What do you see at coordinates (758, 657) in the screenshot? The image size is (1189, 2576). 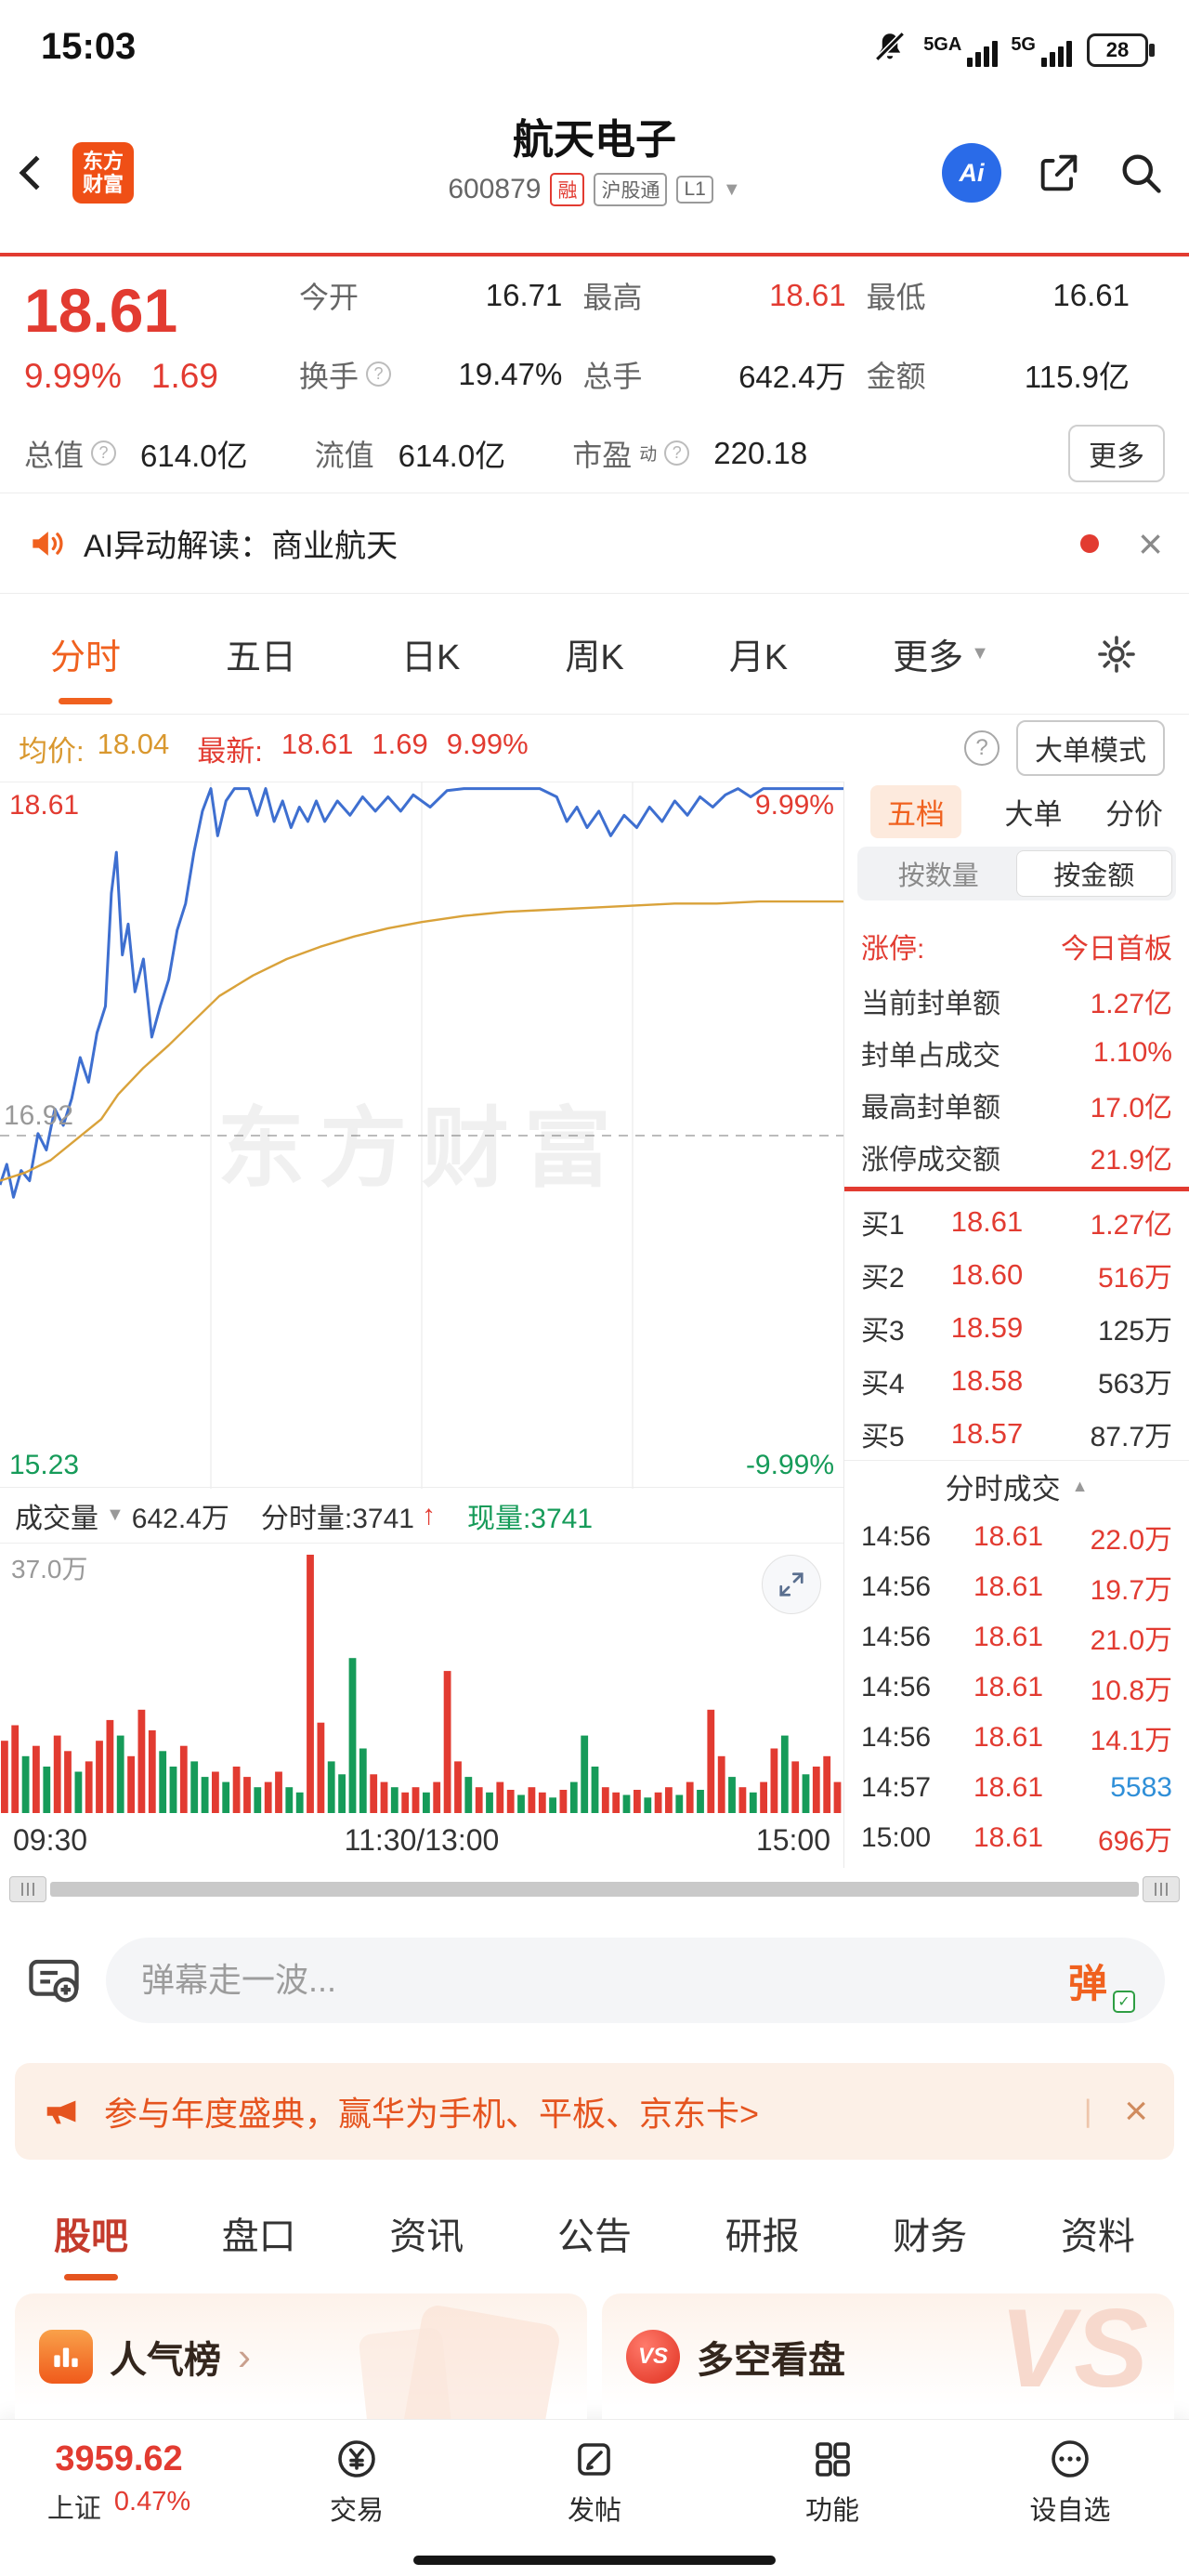 I see `tab-monthly-k: 月K` at bounding box center [758, 657].